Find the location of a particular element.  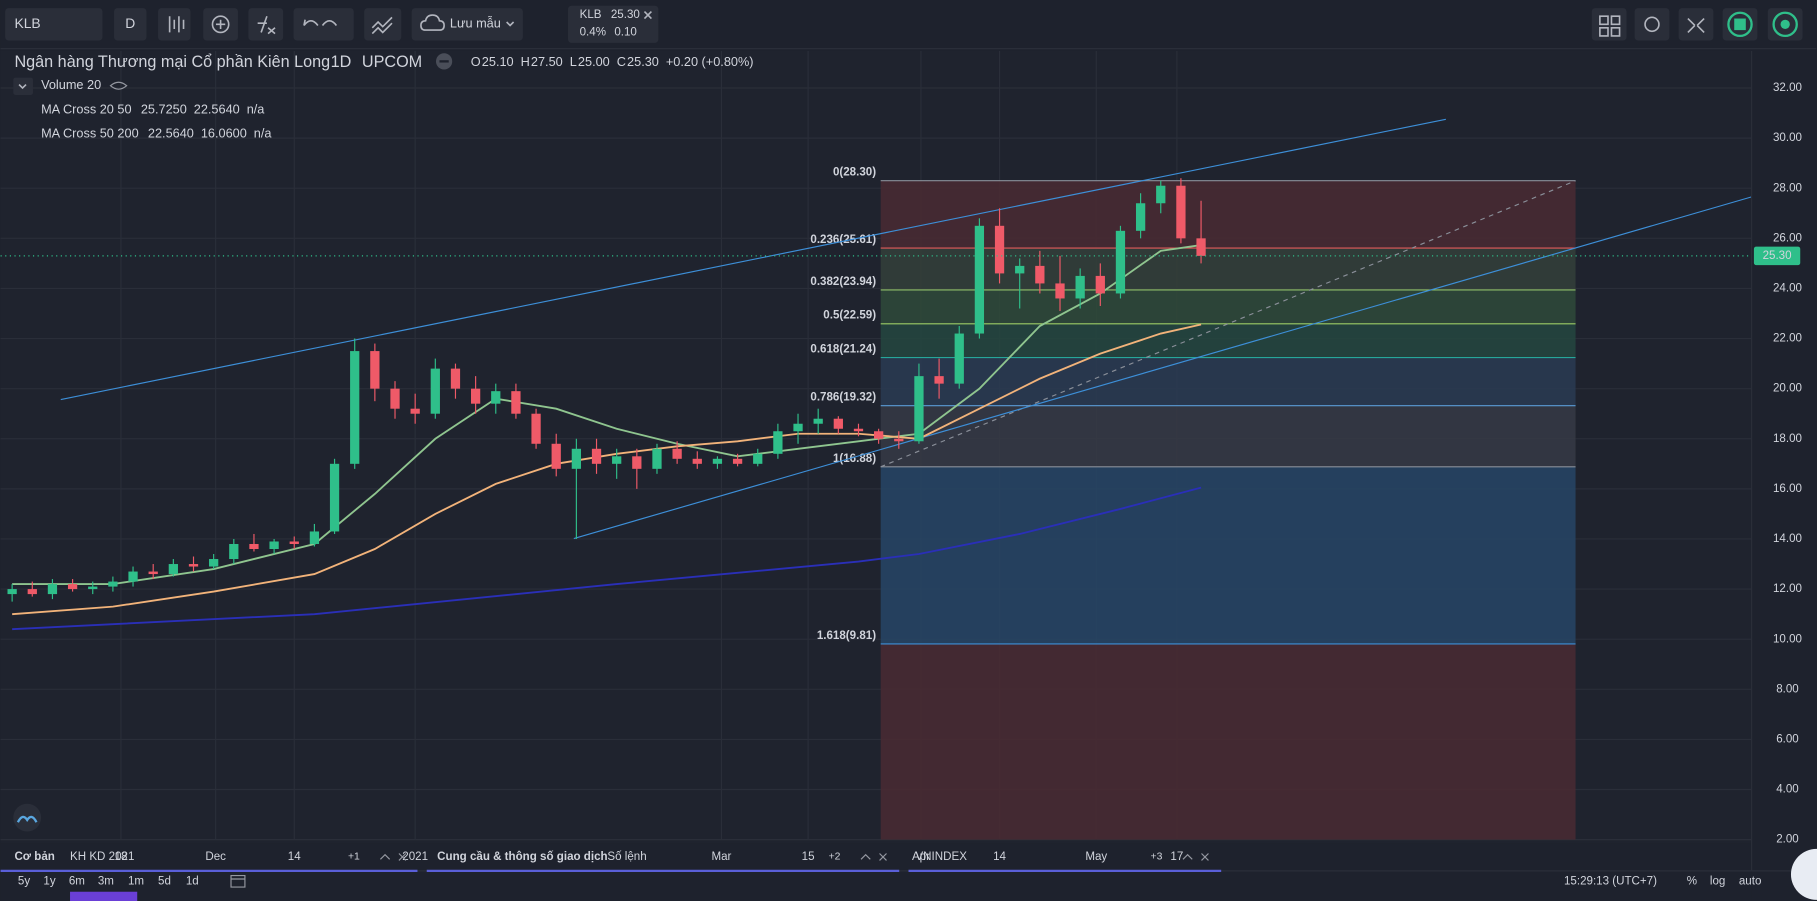

y-tick-label: 18.00 is located at coordinates (1787, 439).